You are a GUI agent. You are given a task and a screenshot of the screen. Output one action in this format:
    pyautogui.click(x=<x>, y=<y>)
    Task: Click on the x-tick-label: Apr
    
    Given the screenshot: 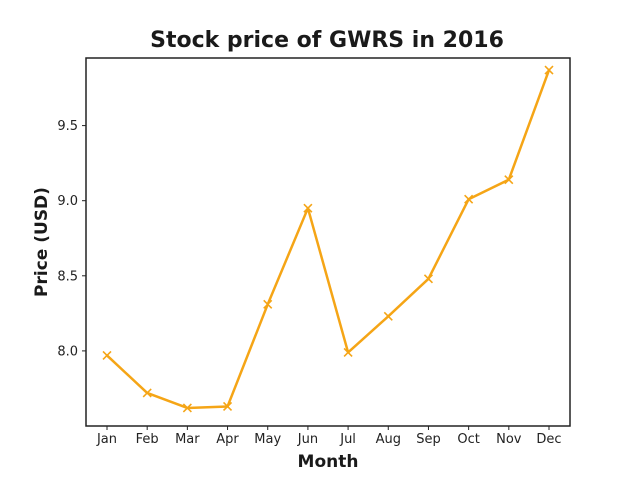 What is the action you would take?
    pyautogui.click(x=227, y=439)
    